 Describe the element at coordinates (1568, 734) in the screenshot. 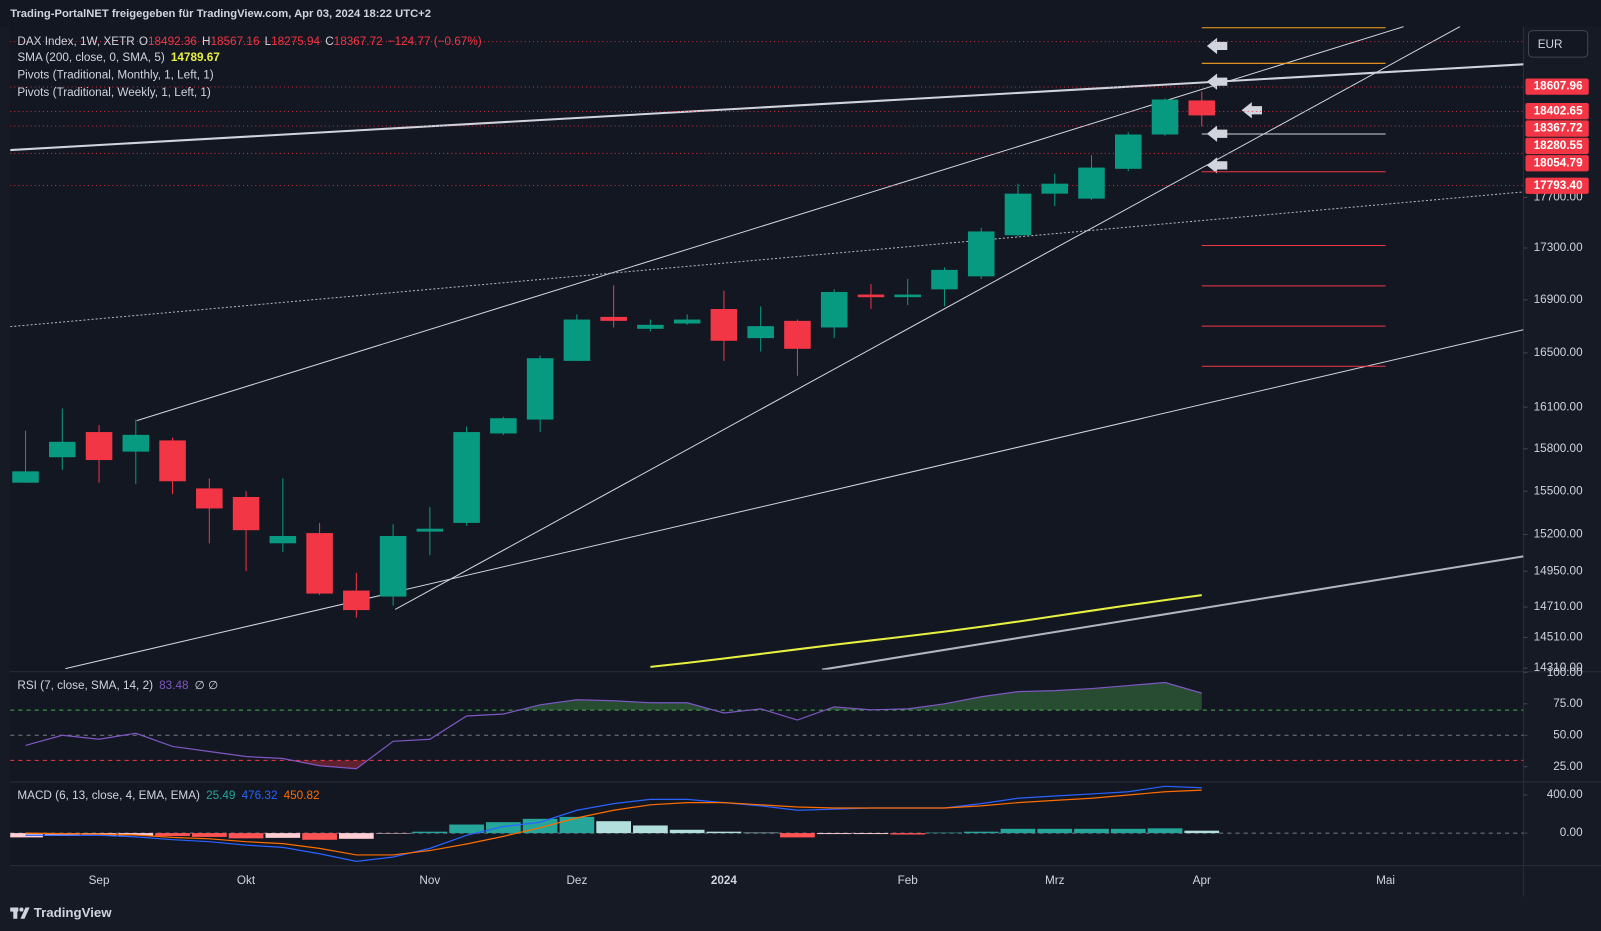

I see `y-tick-label: 50.00` at that location.